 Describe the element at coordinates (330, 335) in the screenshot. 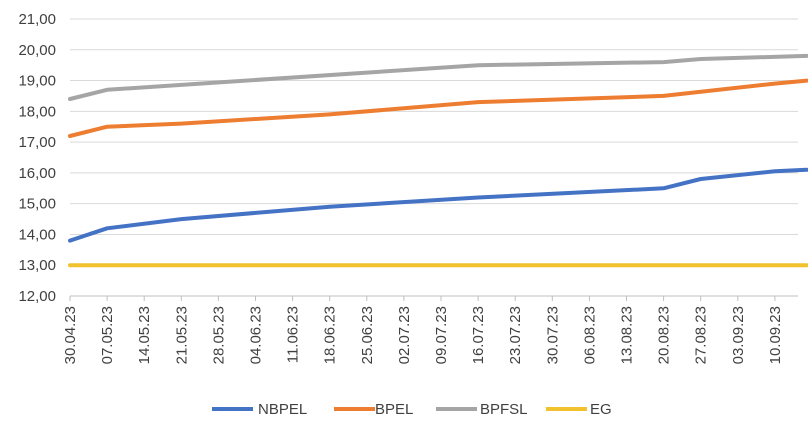

I see `x-tick-label: 18.06.23` at that location.